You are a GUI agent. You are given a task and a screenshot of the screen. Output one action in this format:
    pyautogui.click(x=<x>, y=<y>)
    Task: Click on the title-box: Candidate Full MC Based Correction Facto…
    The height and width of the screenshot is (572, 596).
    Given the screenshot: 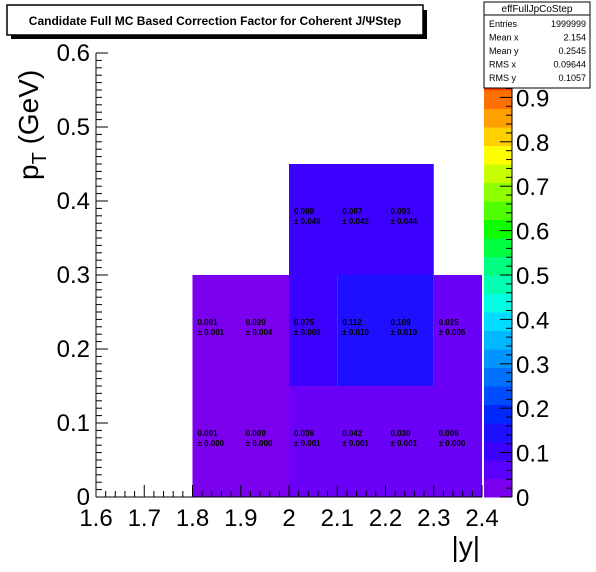 What is the action you would take?
    pyautogui.click(x=216, y=21)
    